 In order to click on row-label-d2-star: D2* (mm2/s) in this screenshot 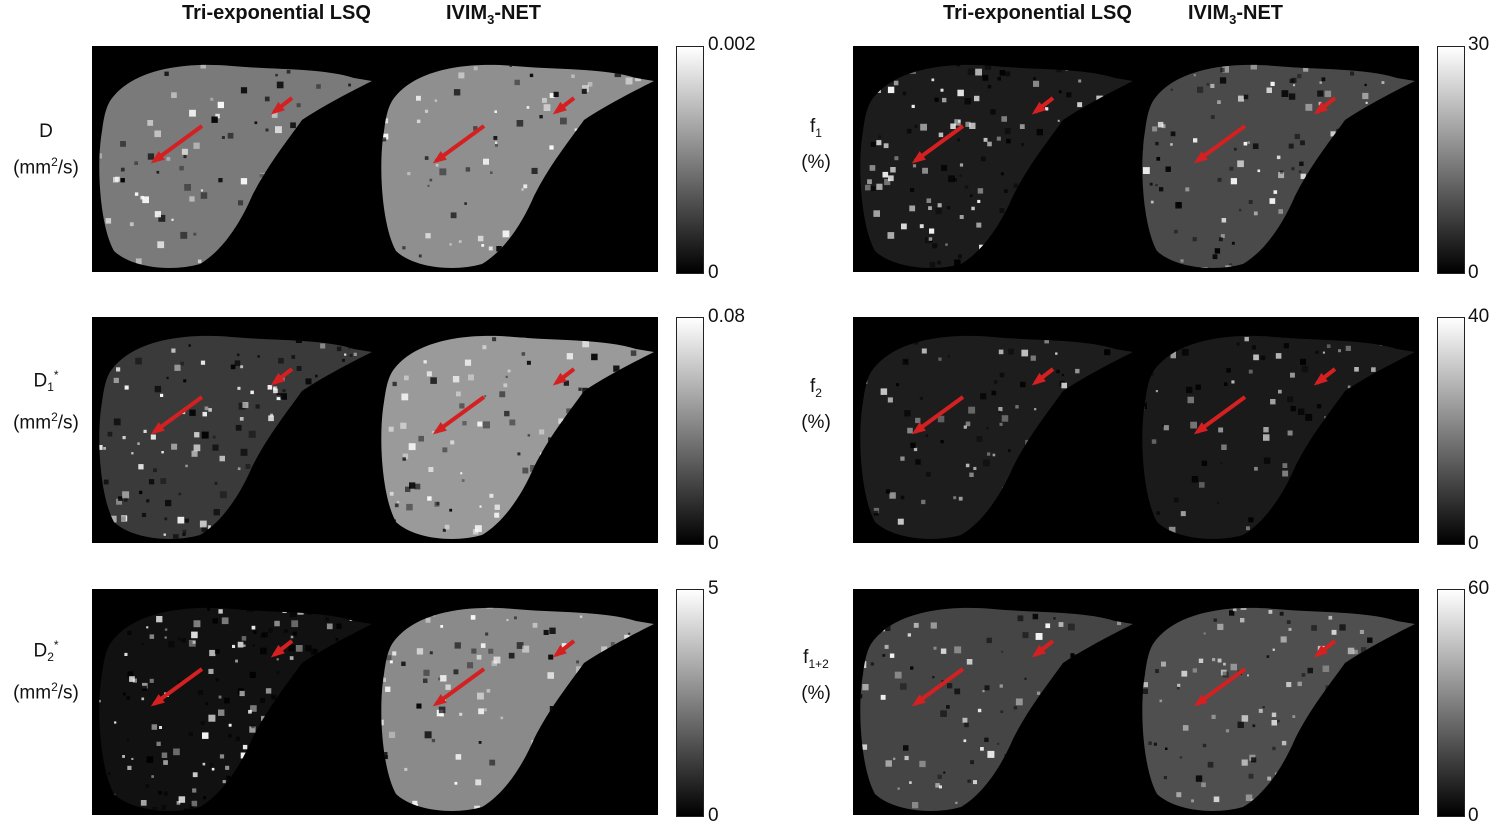, I will do `click(46, 671)`.